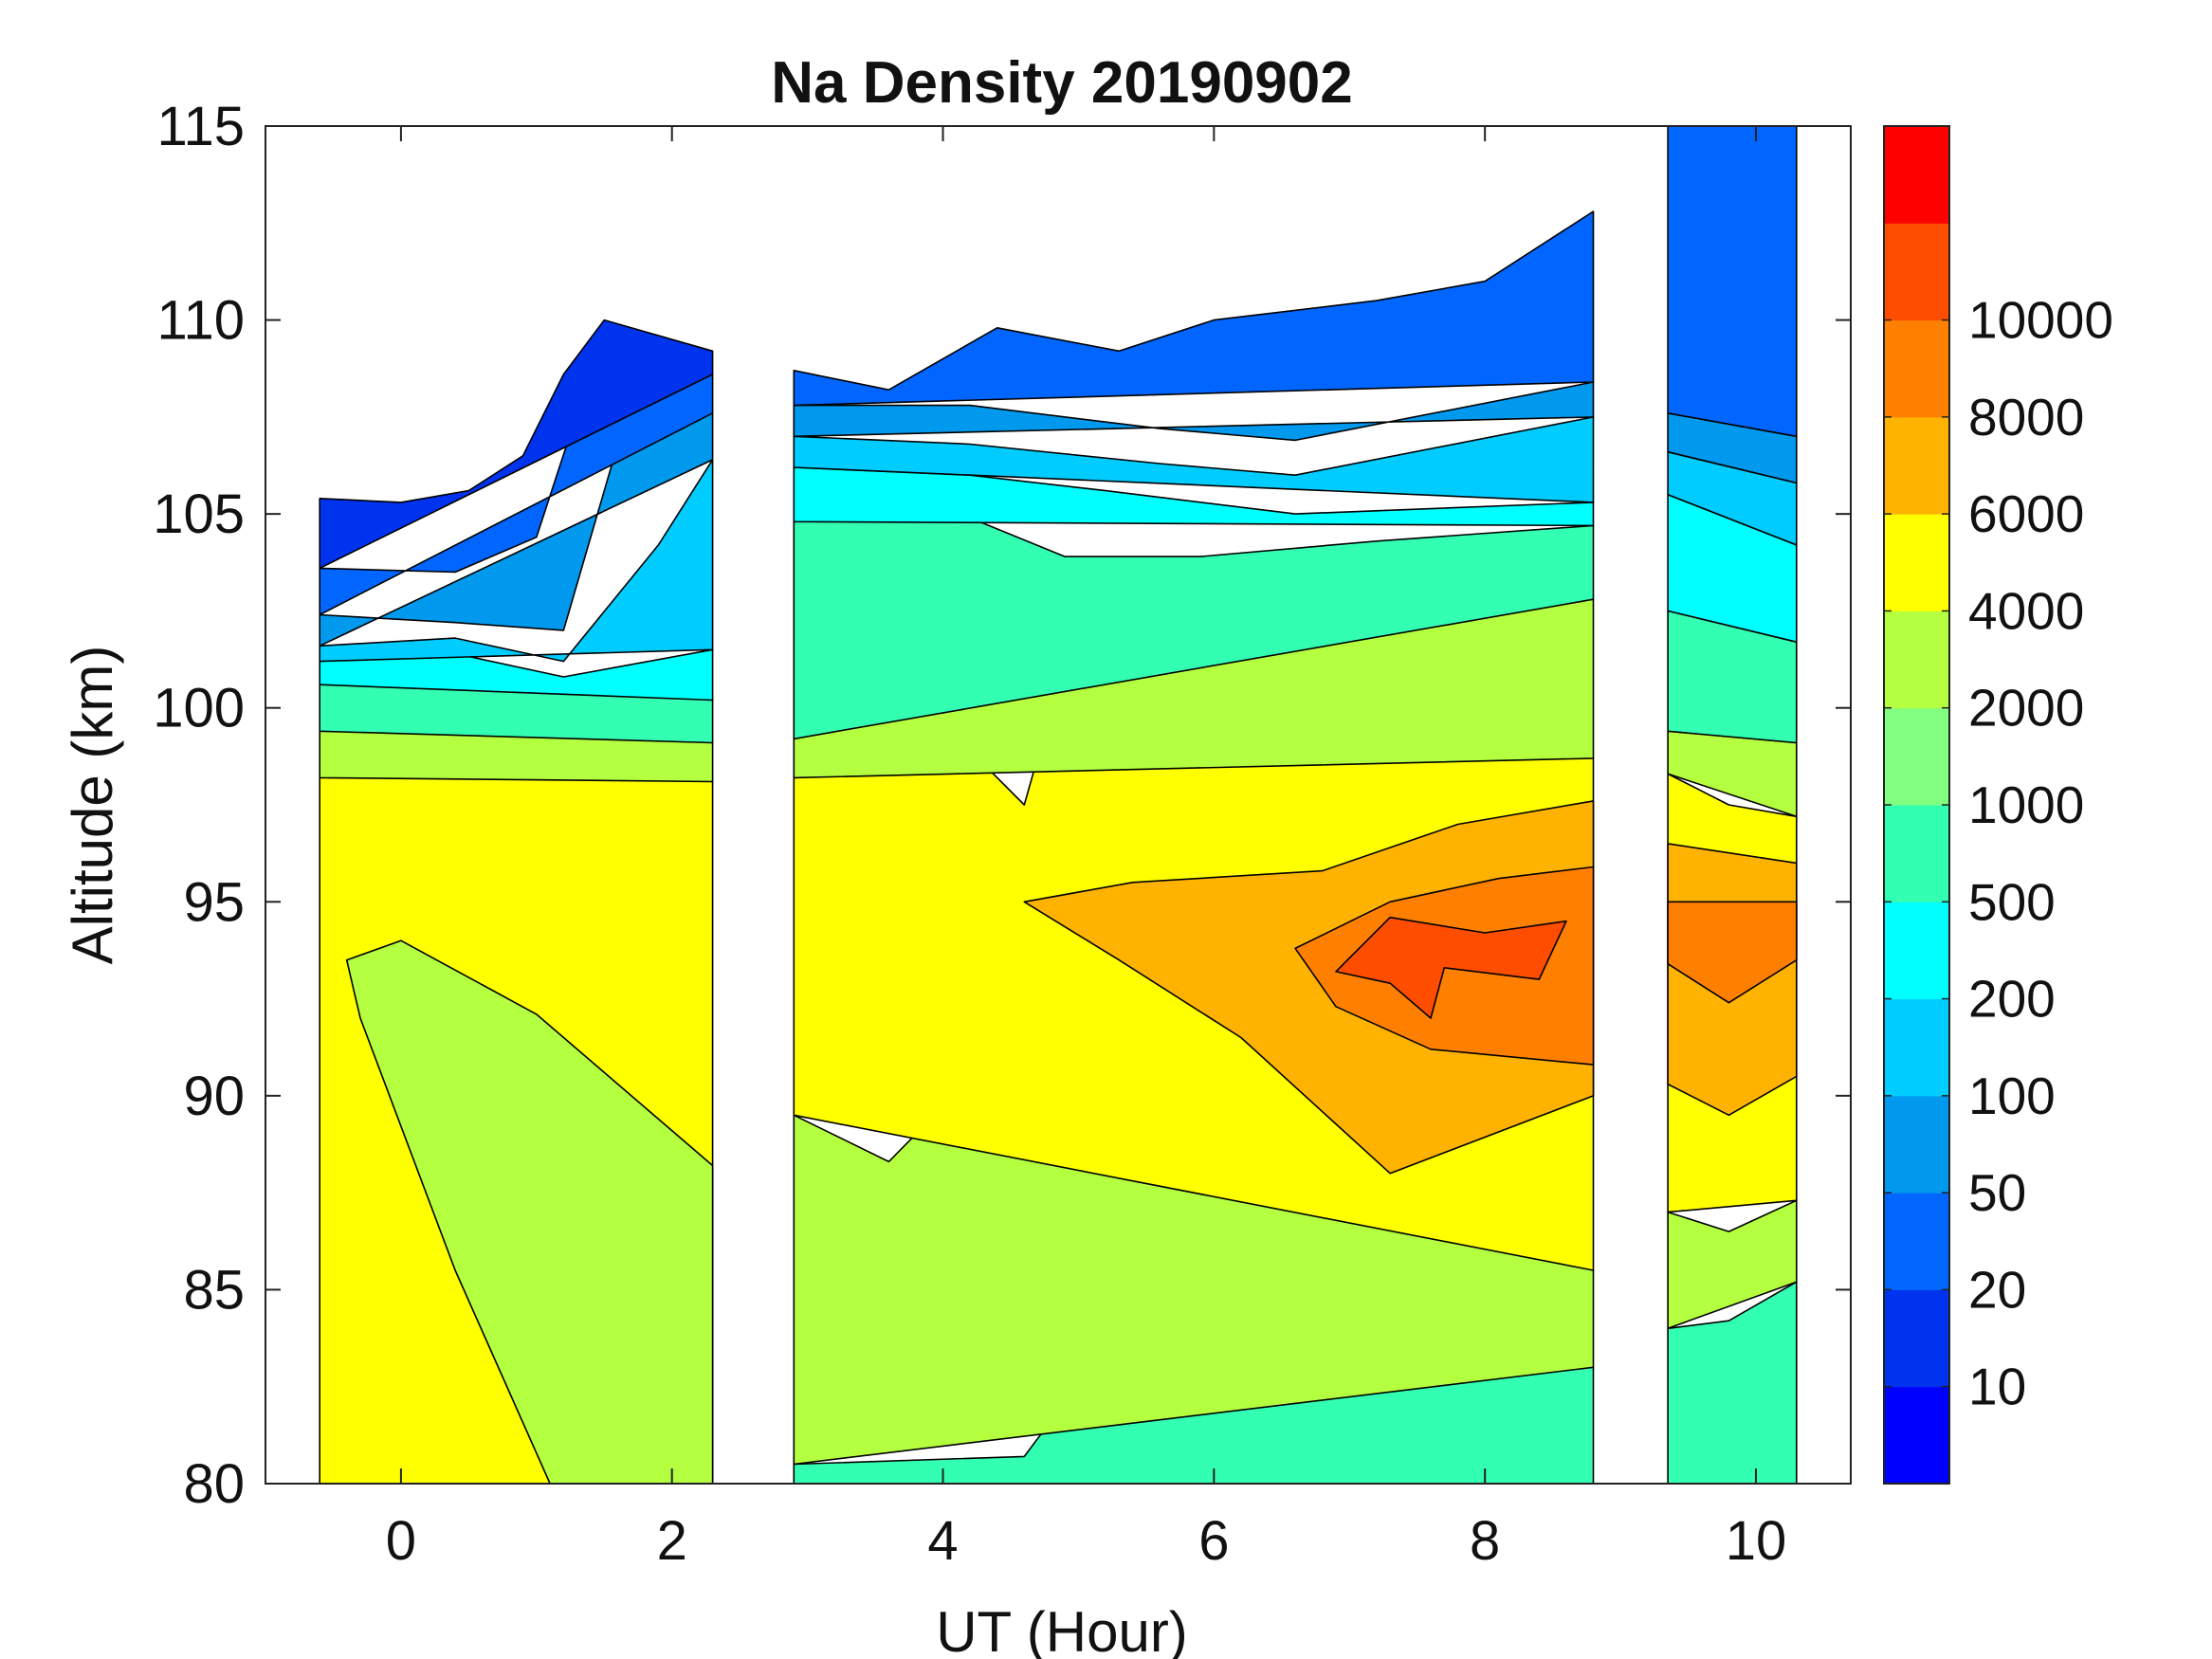  I want to click on colorbar: 10 20 50 100 200 500 1000 2000 4000 6000 8000 10000, so click(1998, 805).